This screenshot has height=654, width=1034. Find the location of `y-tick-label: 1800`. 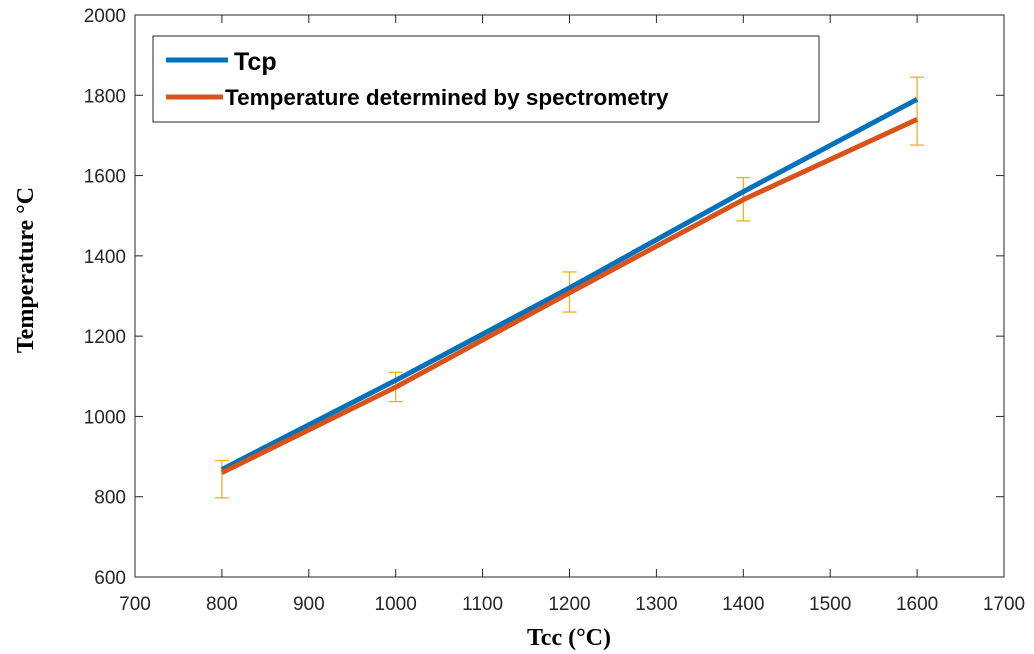

y-tick-label: 1800 is located at coordinates (105, 96).